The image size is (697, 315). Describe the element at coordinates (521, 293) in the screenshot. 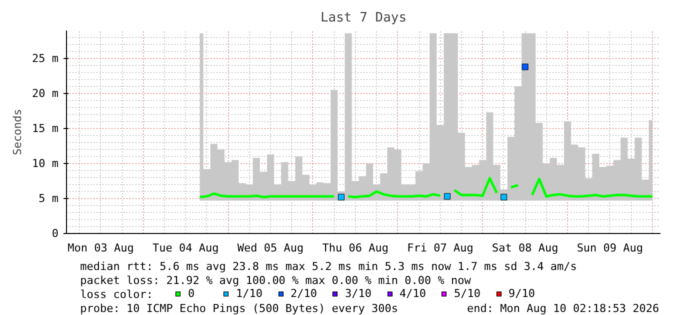

I see `legend-label: 9/10` at that location.